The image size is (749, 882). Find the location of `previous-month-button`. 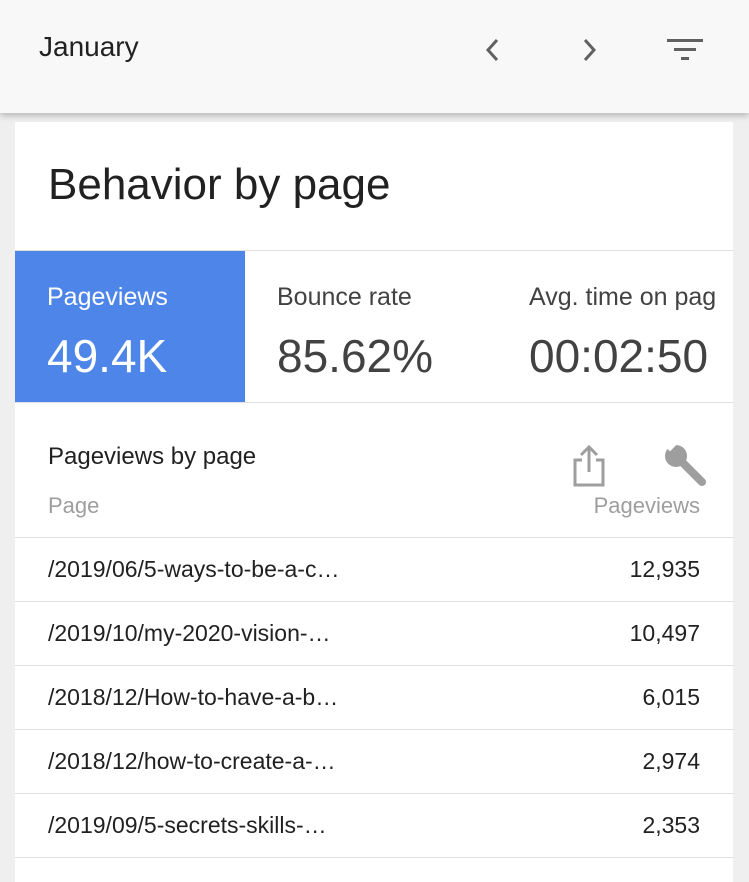

previous-month-button is located at coordinates (493, 50).